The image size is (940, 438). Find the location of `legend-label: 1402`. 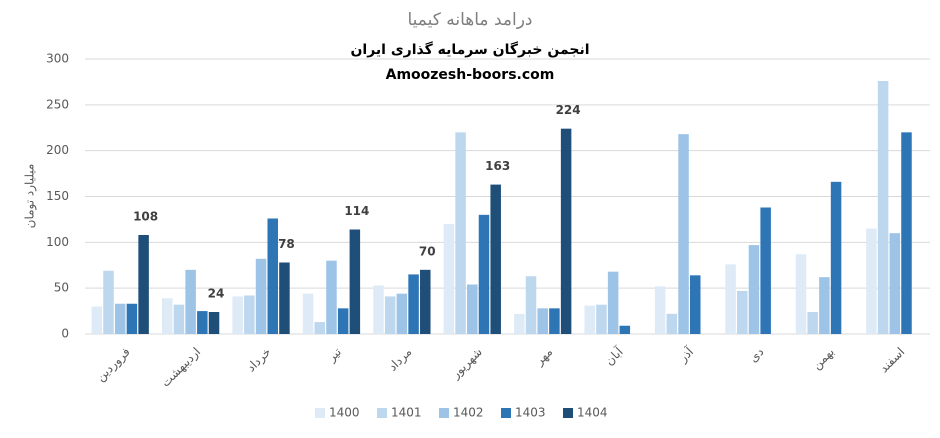

legend-label: 1402 is located at coordinates (468, 413).